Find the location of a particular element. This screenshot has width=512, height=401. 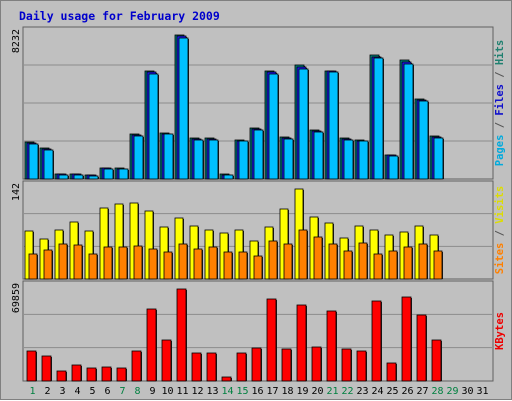

x-tick-label-day-14: 14 is located at coordinates (227, 391).